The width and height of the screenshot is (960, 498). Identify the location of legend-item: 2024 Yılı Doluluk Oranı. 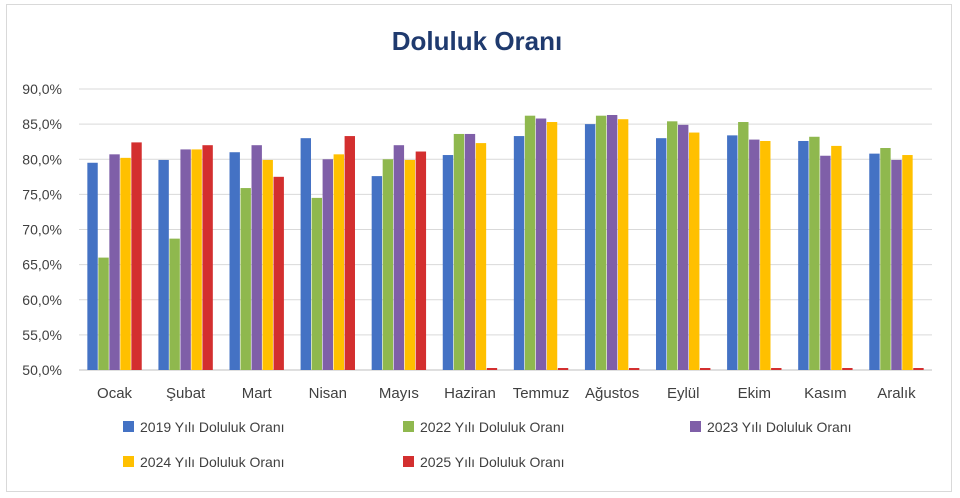
(204, 462).